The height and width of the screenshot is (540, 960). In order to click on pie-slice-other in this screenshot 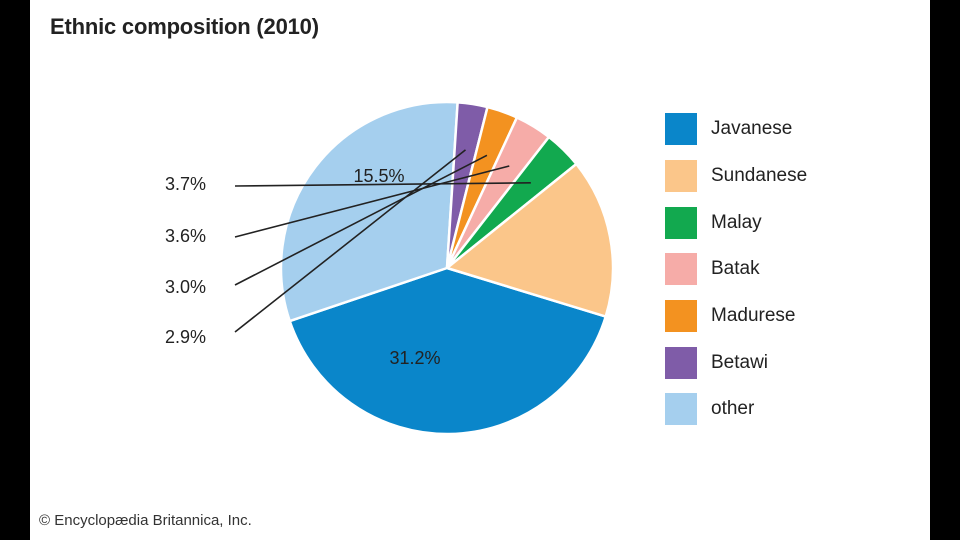, I will do `click(369, 211)`.